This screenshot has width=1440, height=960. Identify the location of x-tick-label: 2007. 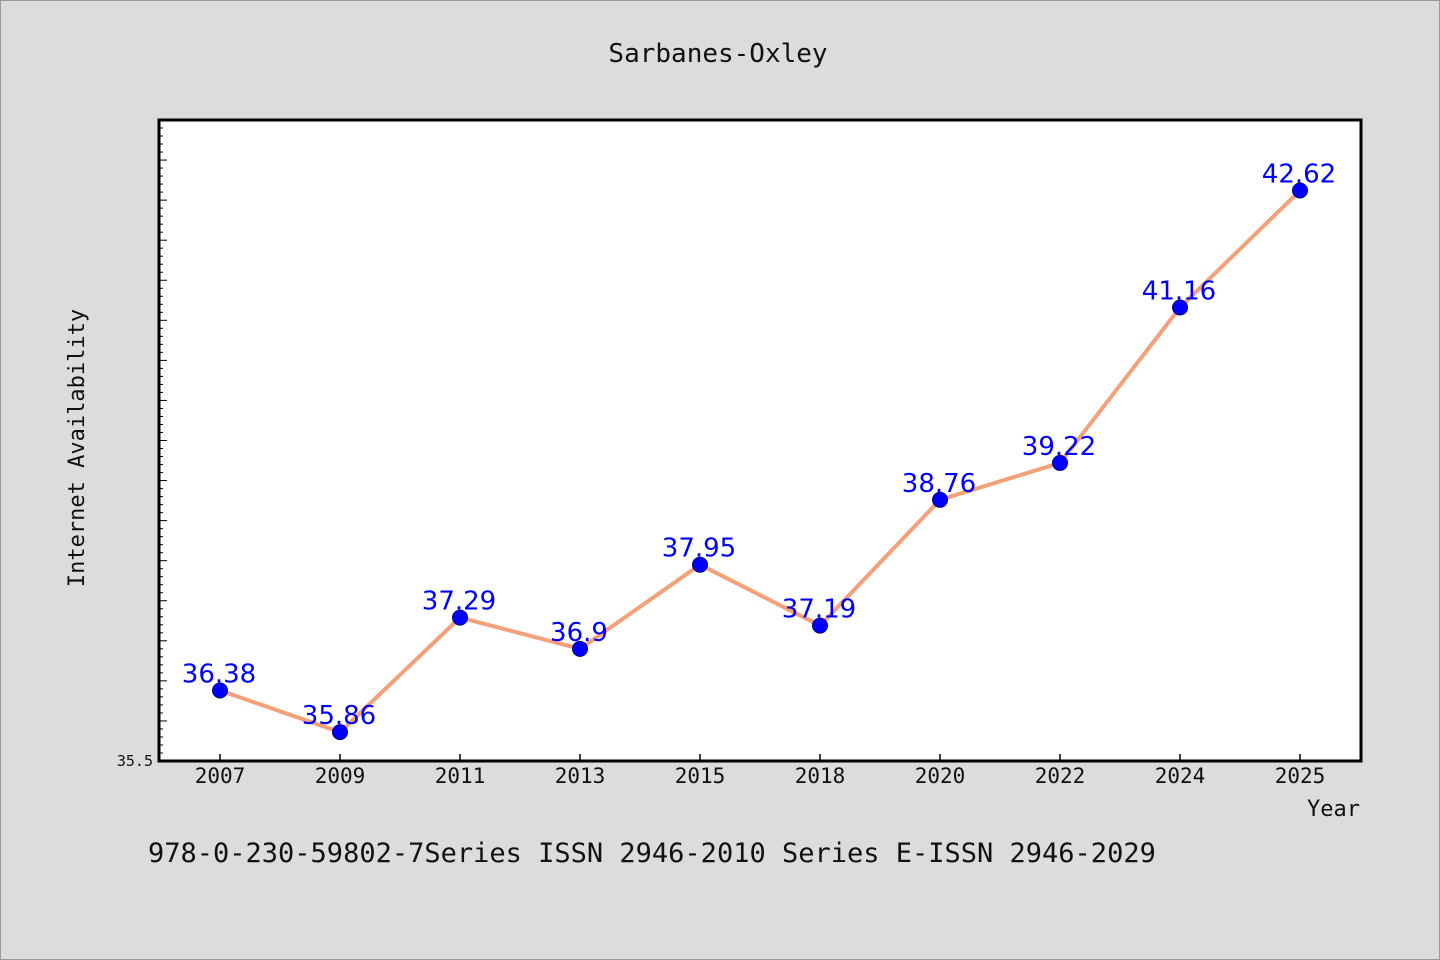
(220, 776).